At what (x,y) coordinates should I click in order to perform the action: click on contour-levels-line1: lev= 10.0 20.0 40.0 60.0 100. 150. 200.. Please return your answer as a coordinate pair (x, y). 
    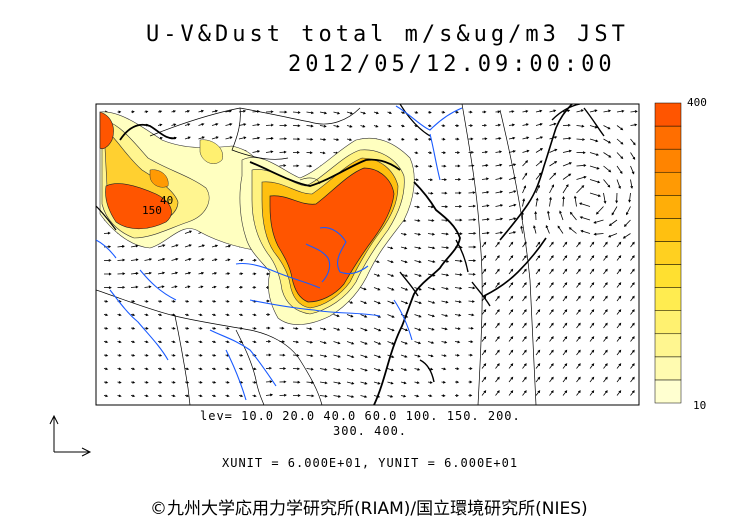
    Looking at the image, I should click on (360, 416).